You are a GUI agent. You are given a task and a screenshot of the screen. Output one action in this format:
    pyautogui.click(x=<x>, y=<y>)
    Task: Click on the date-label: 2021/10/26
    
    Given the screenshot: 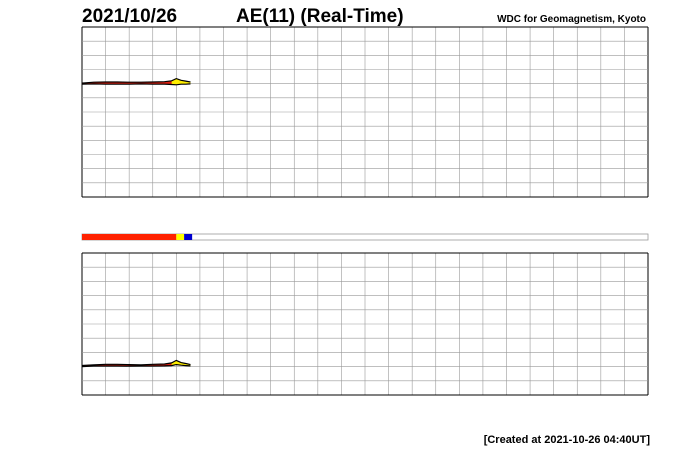 What is the action you would take?
    pyautogui.click(x=129, y=16)
    